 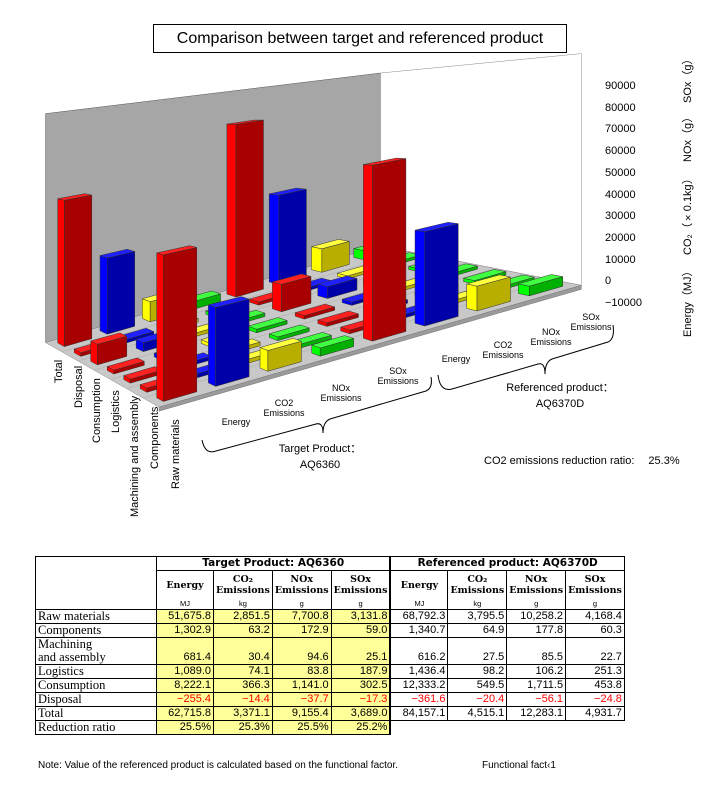 I want to click on target-value-cell: 1,302.9, so click(x=185, y=630).